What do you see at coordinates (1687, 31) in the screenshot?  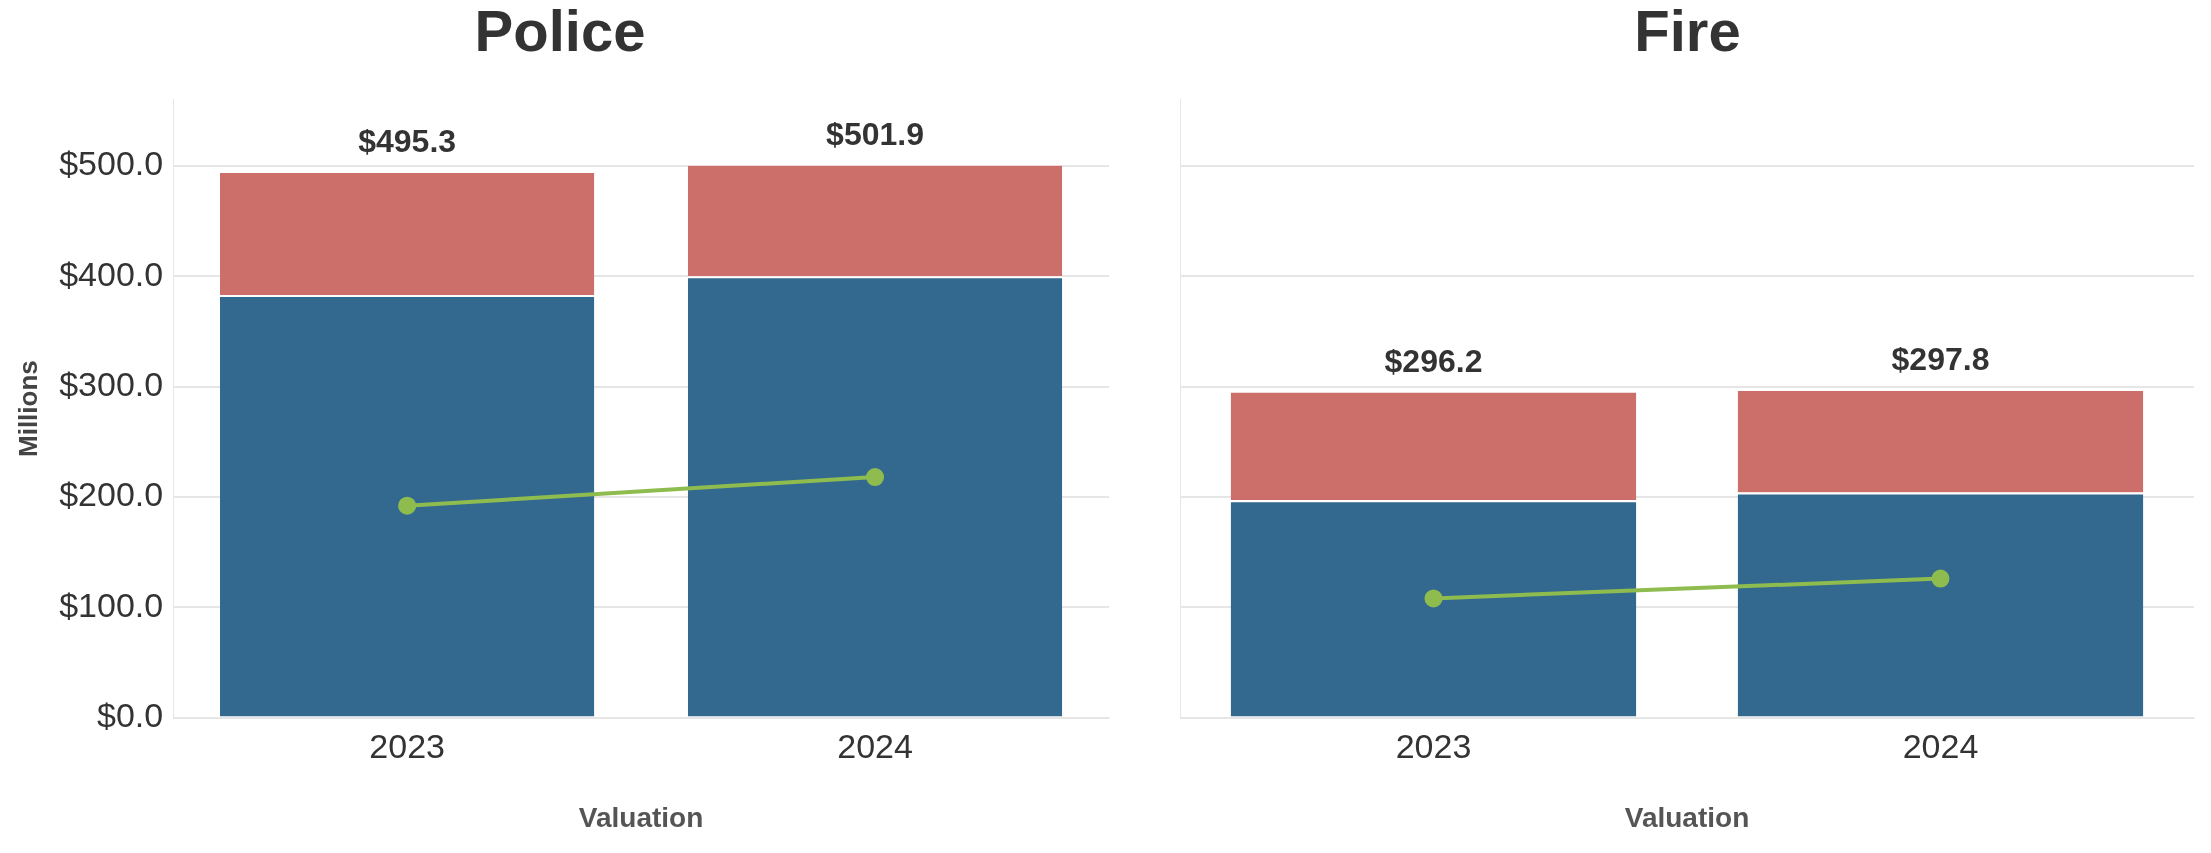 I see `chart-title: Fire` at bounding box center [1687, 31].